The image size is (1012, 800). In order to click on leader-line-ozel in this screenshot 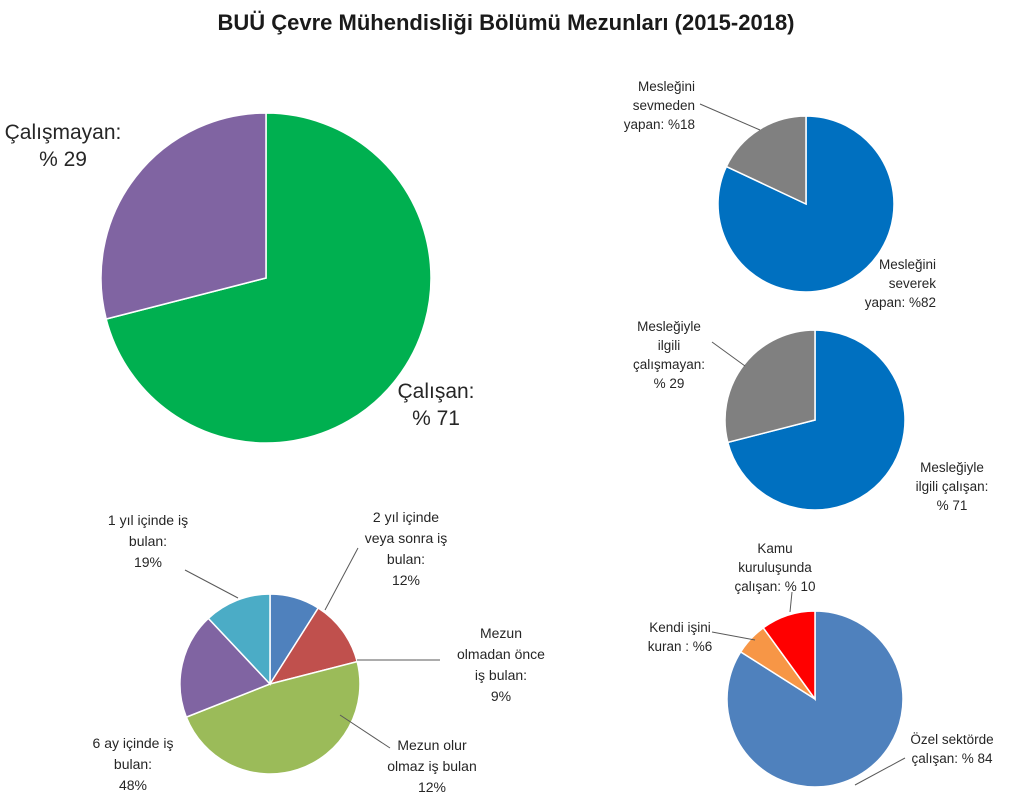, I will do `click(880, 771)`.